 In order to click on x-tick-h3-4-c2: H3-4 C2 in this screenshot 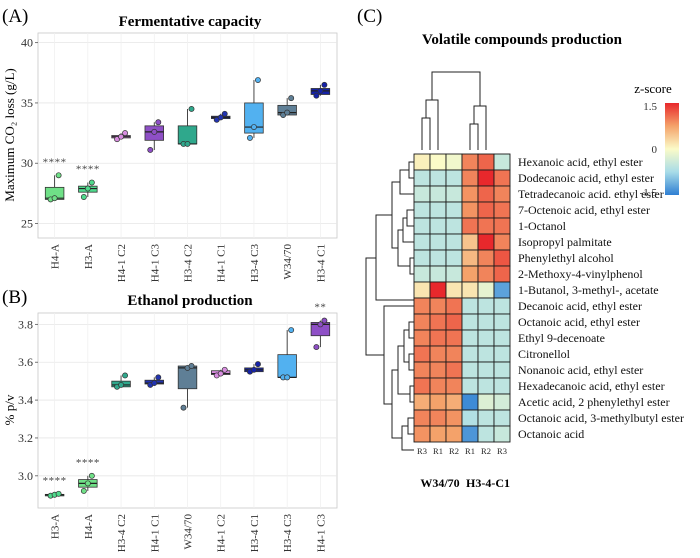, I will do `click(122, 533)`.